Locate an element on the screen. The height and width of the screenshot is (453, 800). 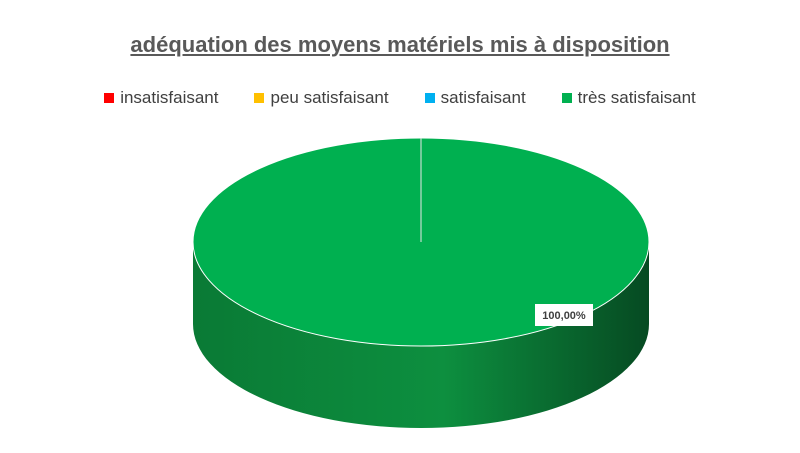
legend-label-insatisfaisant: insatisfaisant is located at coordinates (169, 97).